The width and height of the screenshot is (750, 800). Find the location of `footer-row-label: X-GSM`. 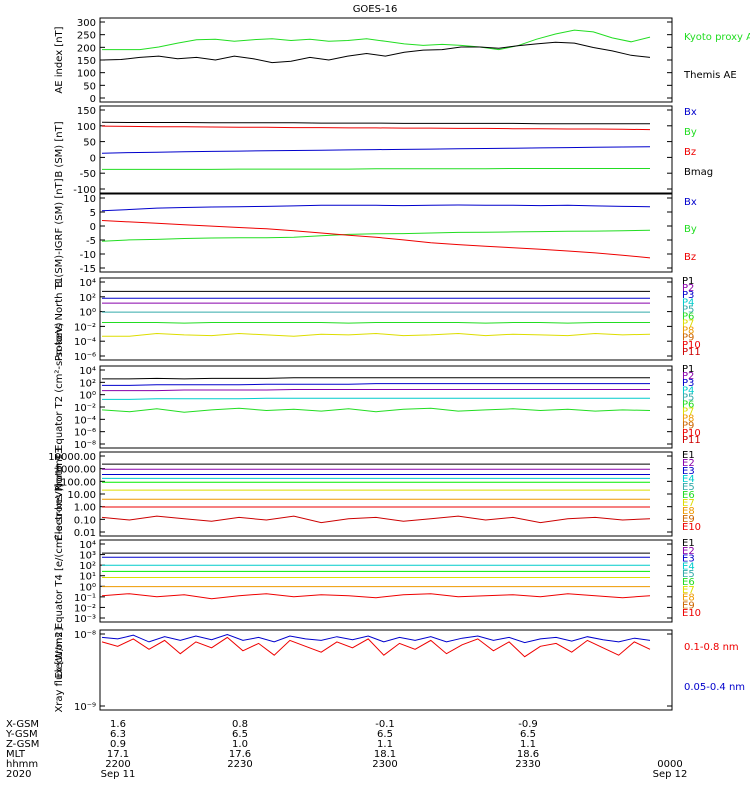

footer-row-label: X-GSM is located at coordinates (22, 724).